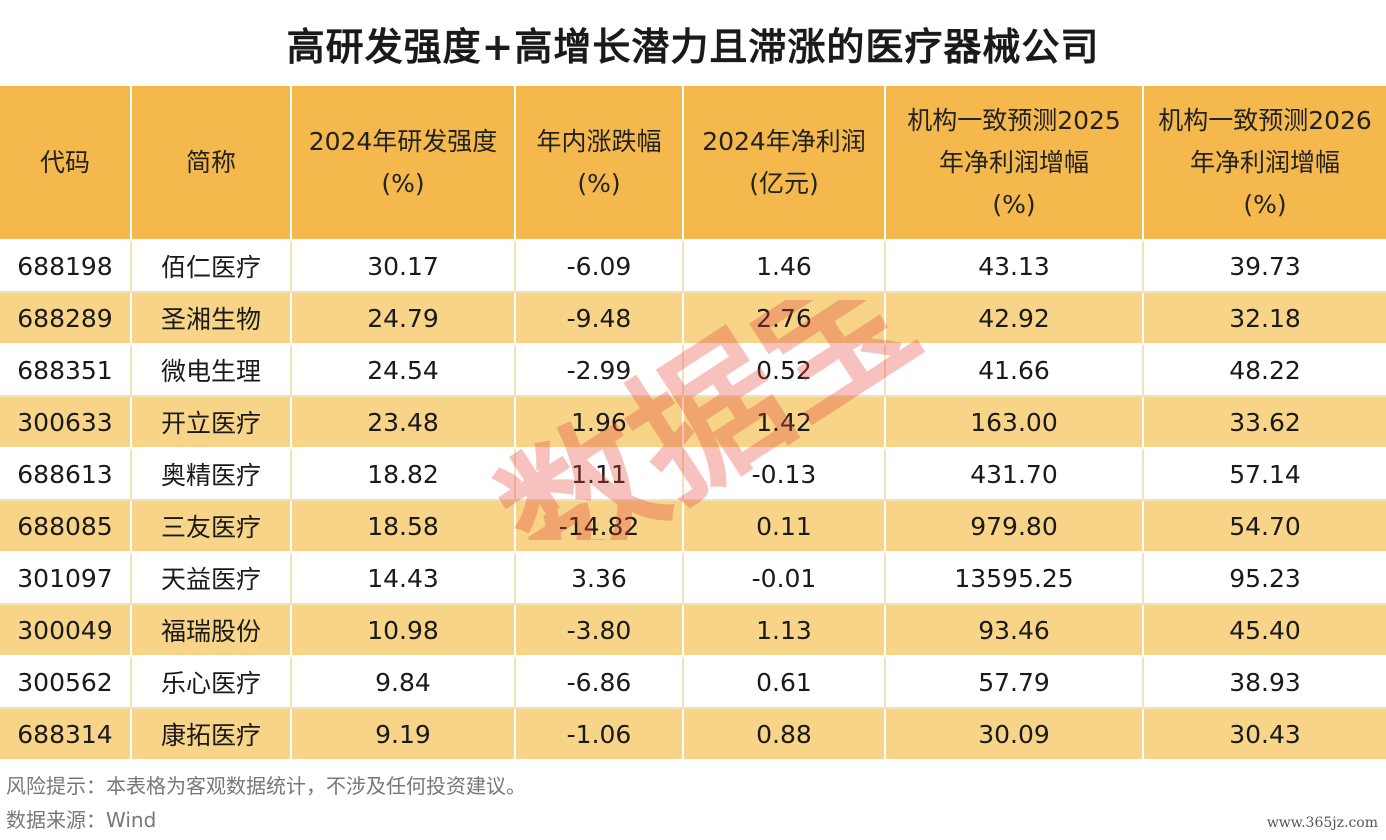 The image size is (1386, 840). Describe the element at coordinates (784, 370) in the screenshot. I see `table-cell: 0.52` at that location.